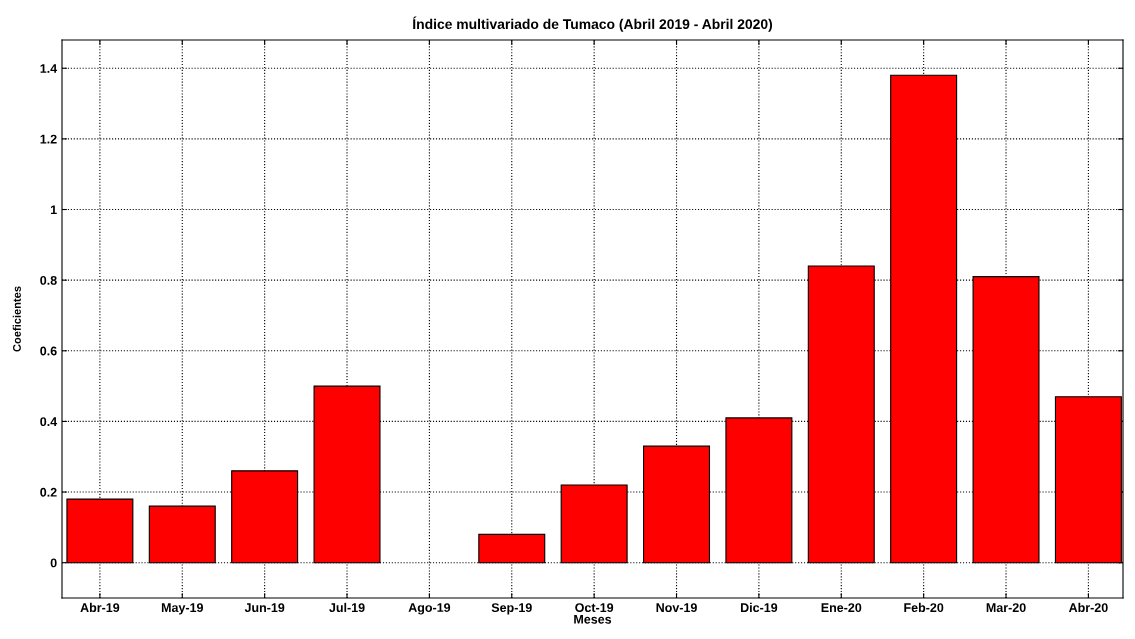  Describe the element at coordinates (48, 139) in the screenshot. I see `y-tick-label: 1.2` at that location.